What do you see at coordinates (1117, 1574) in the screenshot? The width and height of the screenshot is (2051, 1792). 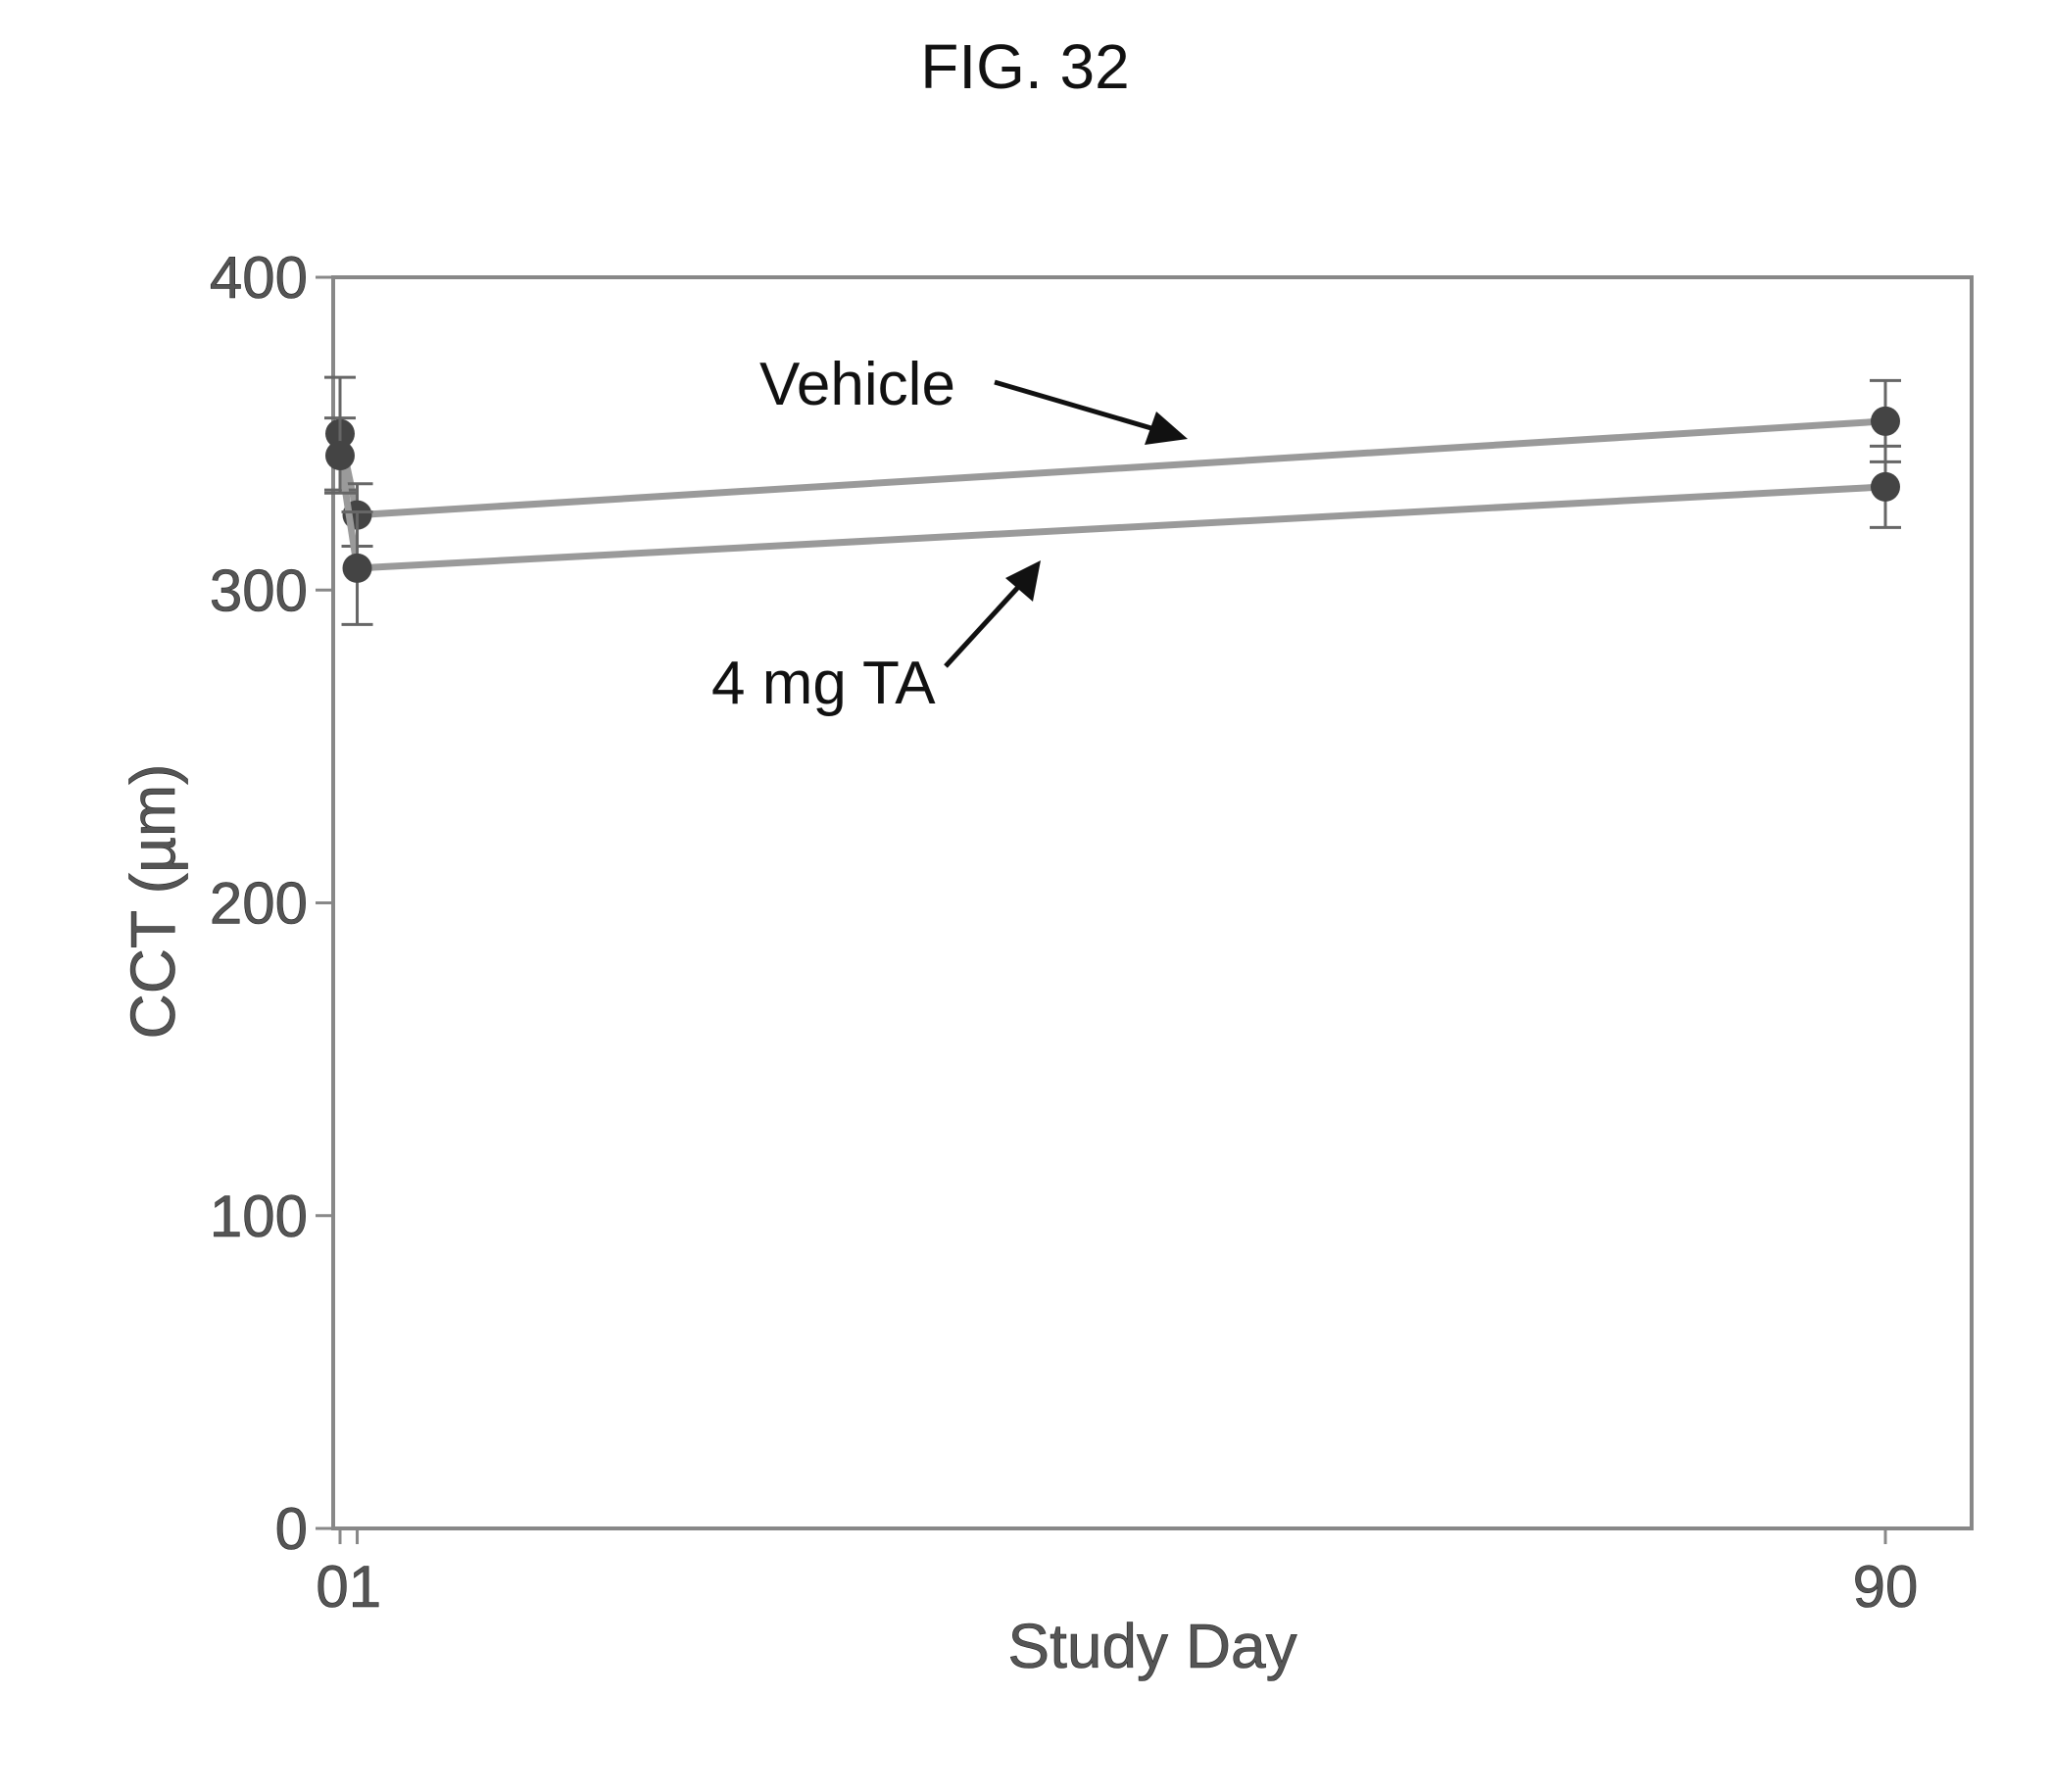 I see `x-axis: 01 90` at bounding box center [1117, 1574].